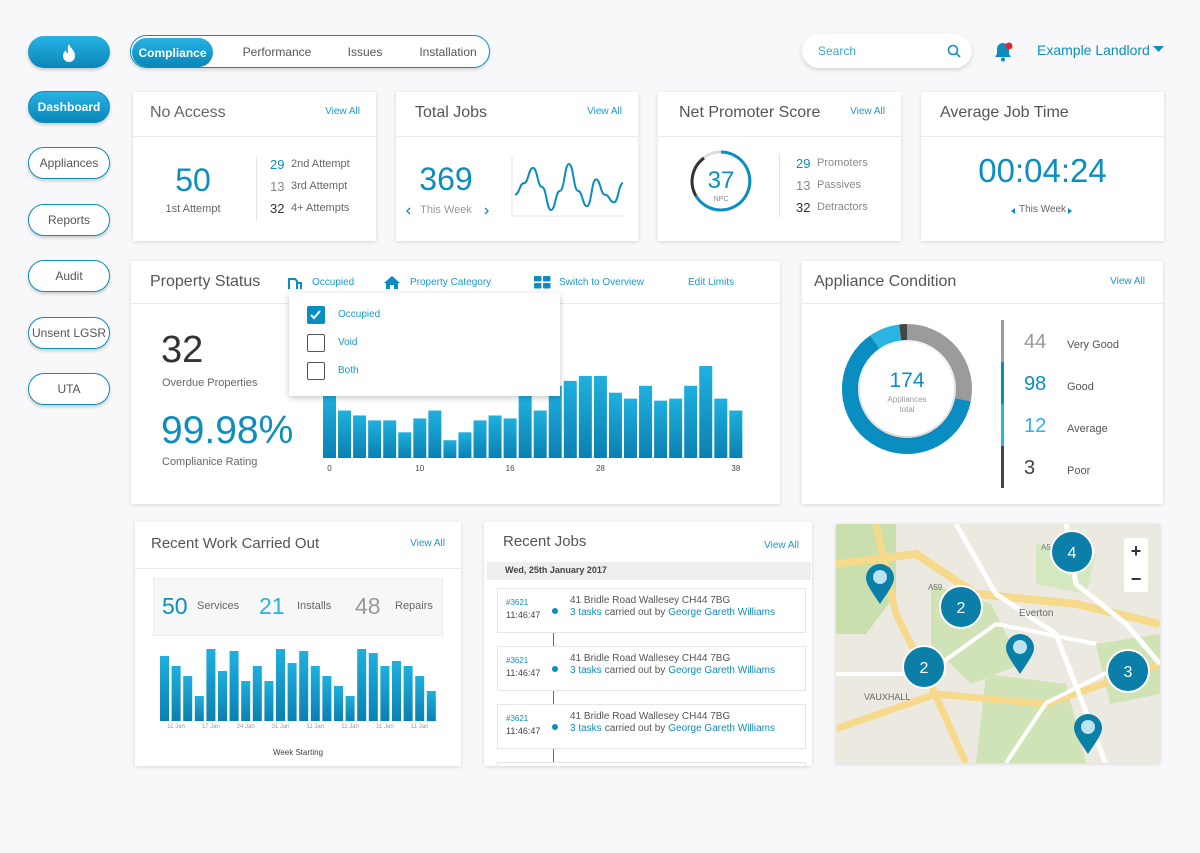 Image resolution: width=1200 pixels, height=853 pixels. Describe the element at coordinates (333, 282) in the screenshot. I see `filter-link: Occupied` at that location.